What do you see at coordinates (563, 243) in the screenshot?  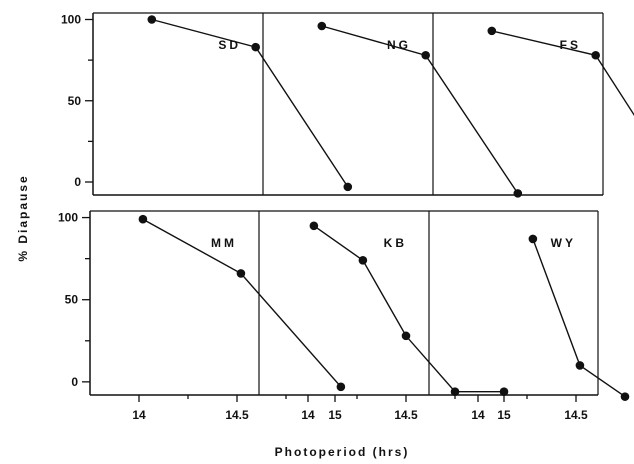 I see `panel-label-wy: WY` at bounding box center [563, 243].